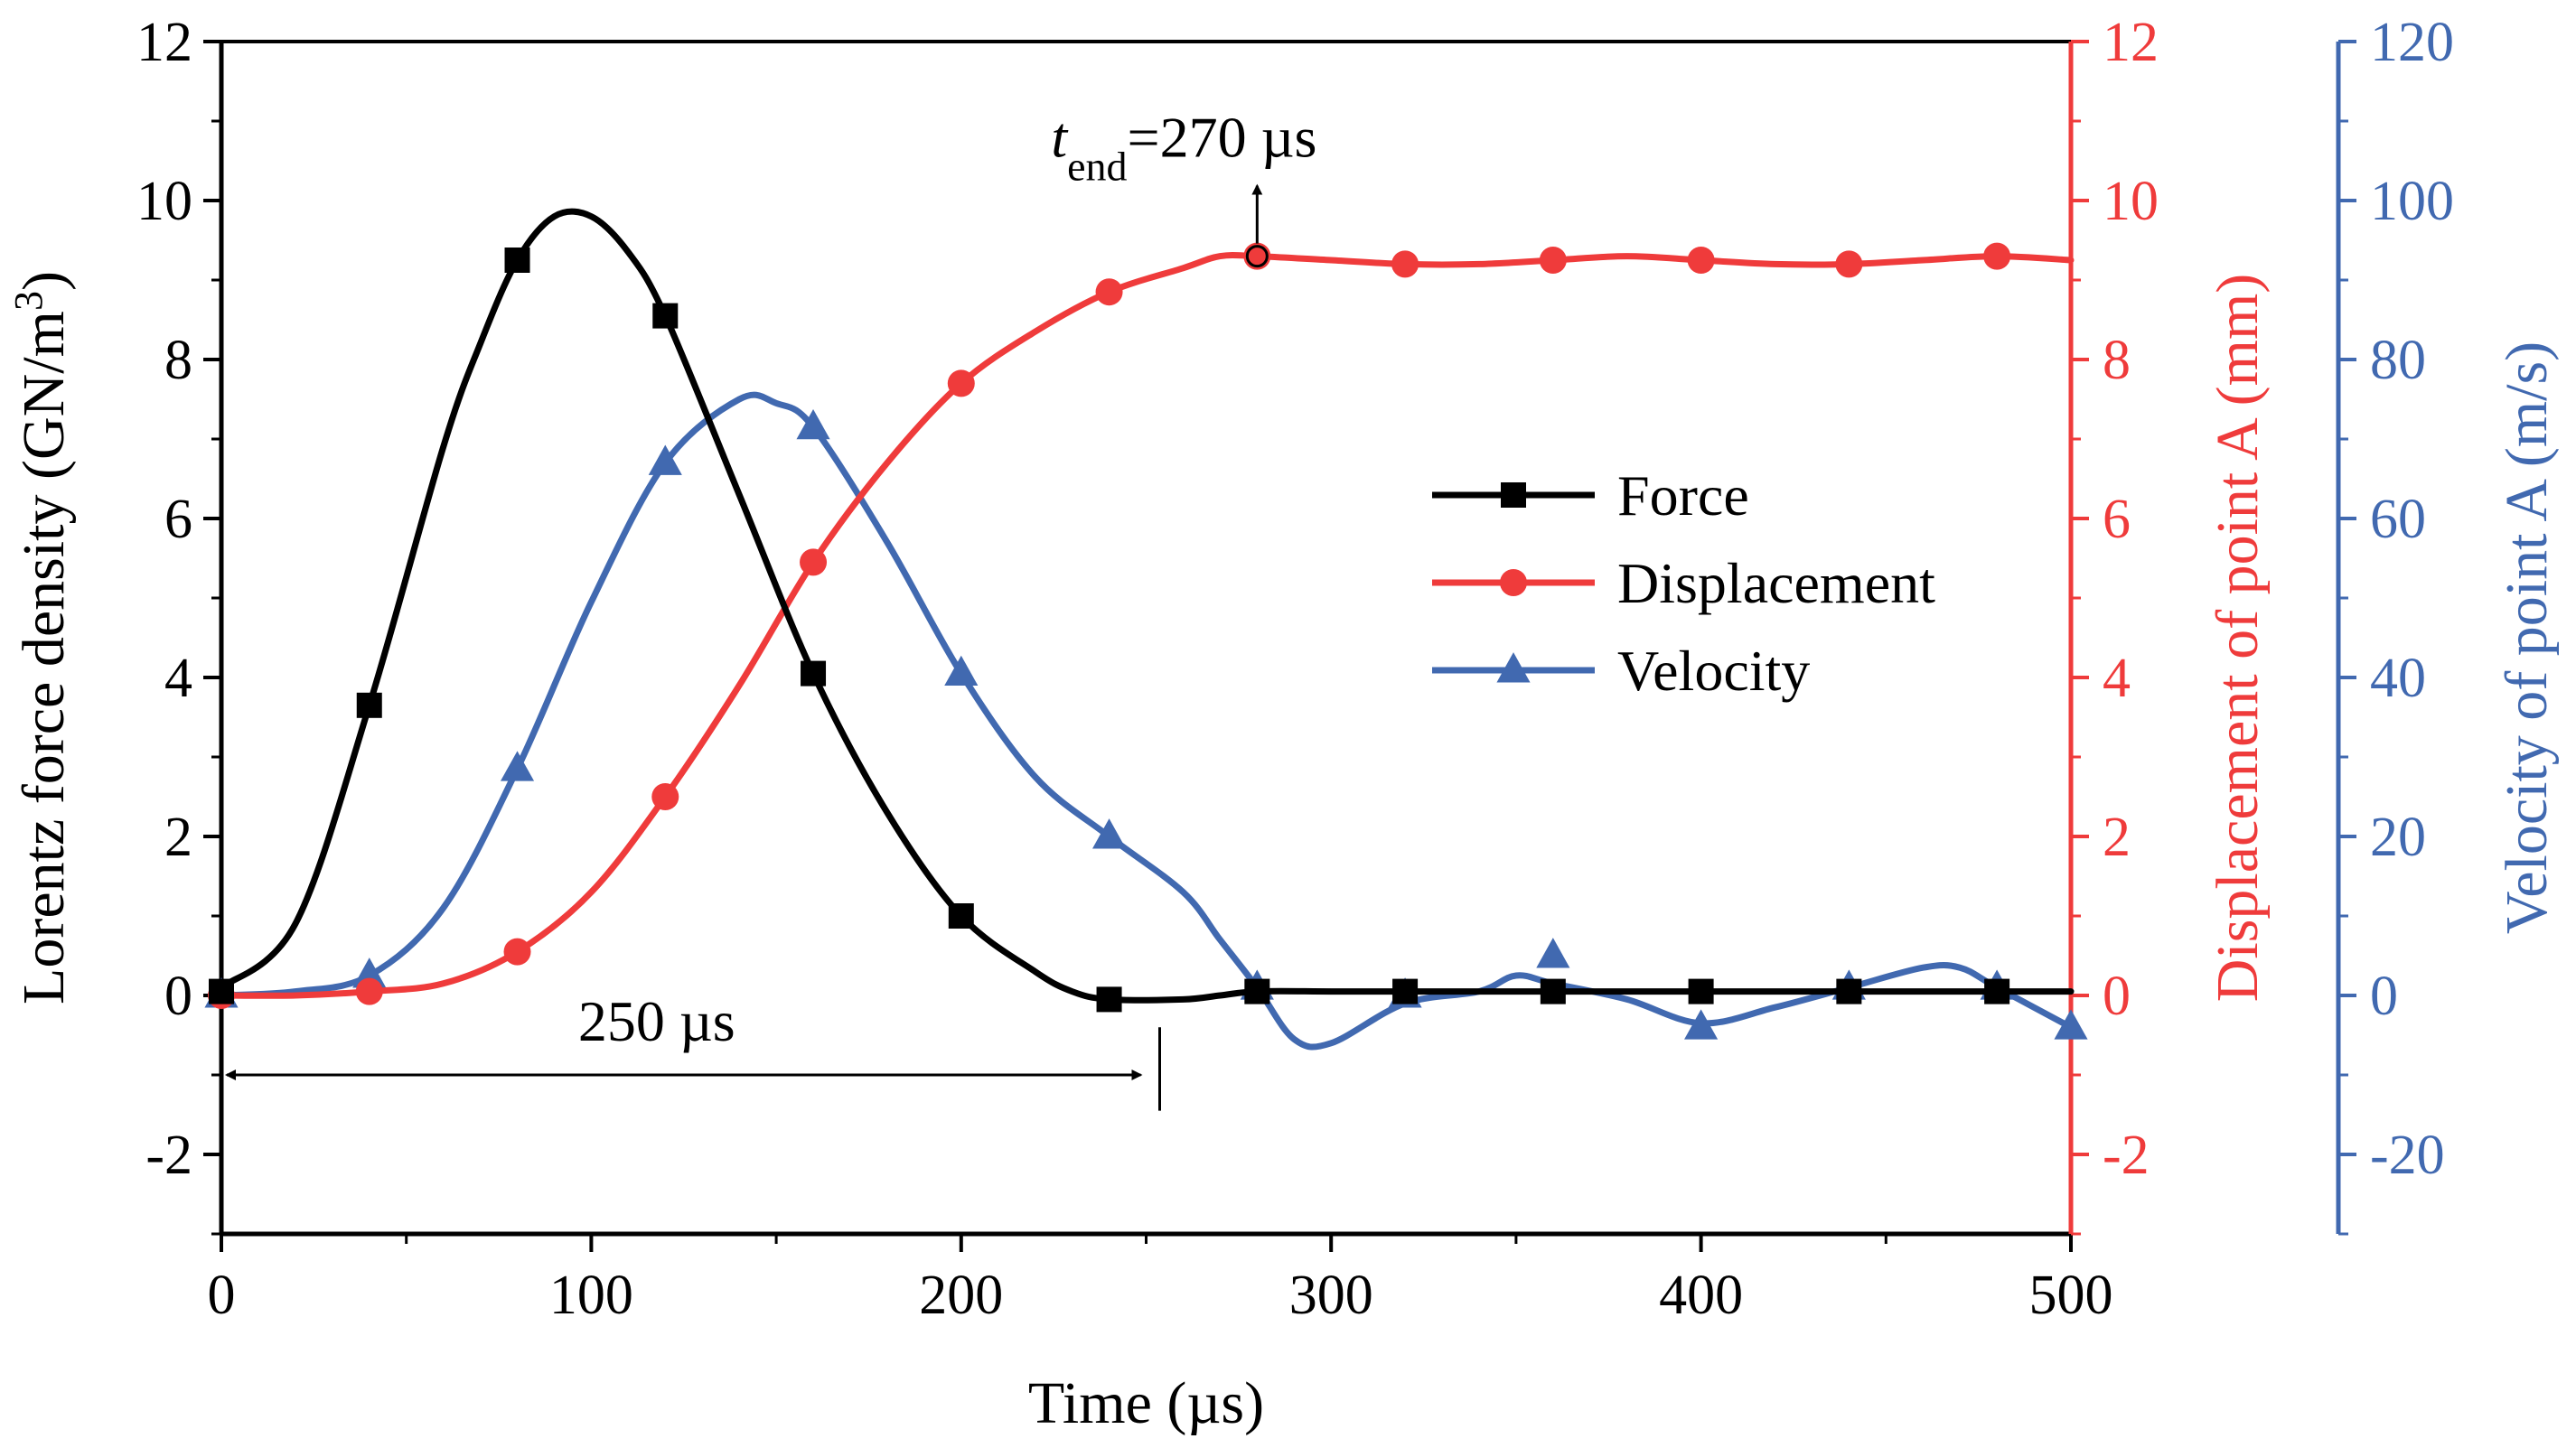 This screenshot has height=1448, width=2576. What do you see at coordinates (1713, 671) in the screenshot?
I see `legend-label-velocity: Velocity` at bounding box center [1713, 671].